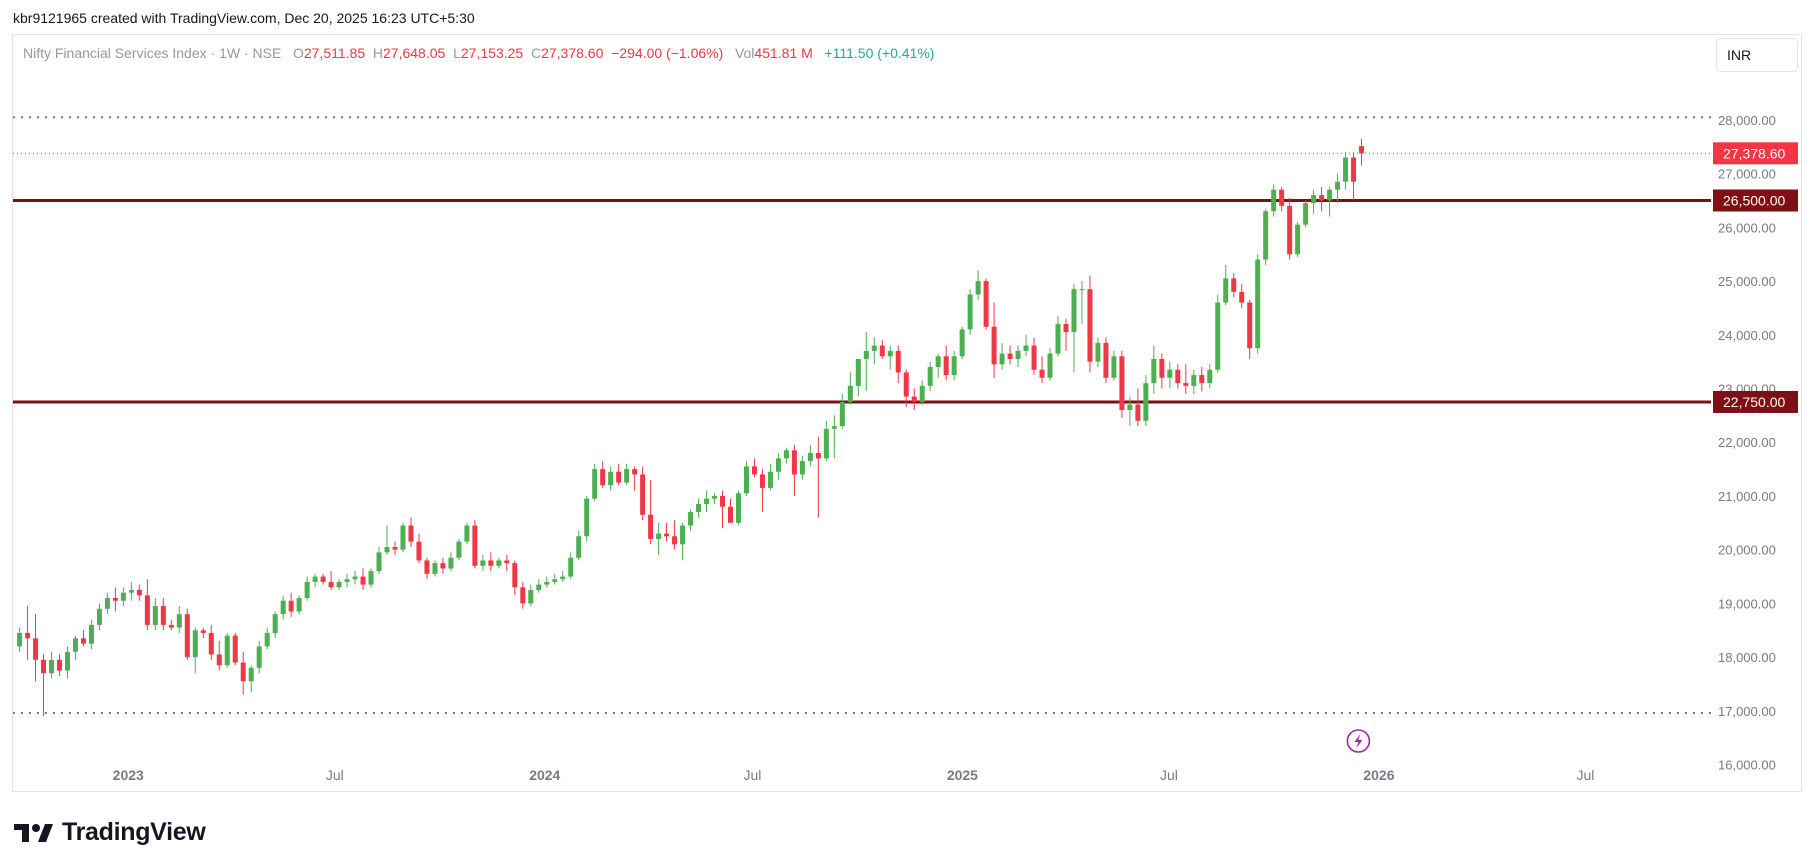 This screenshot has width=1815, height=868. I want to click on currency-button: INR, so click(1757, 55).